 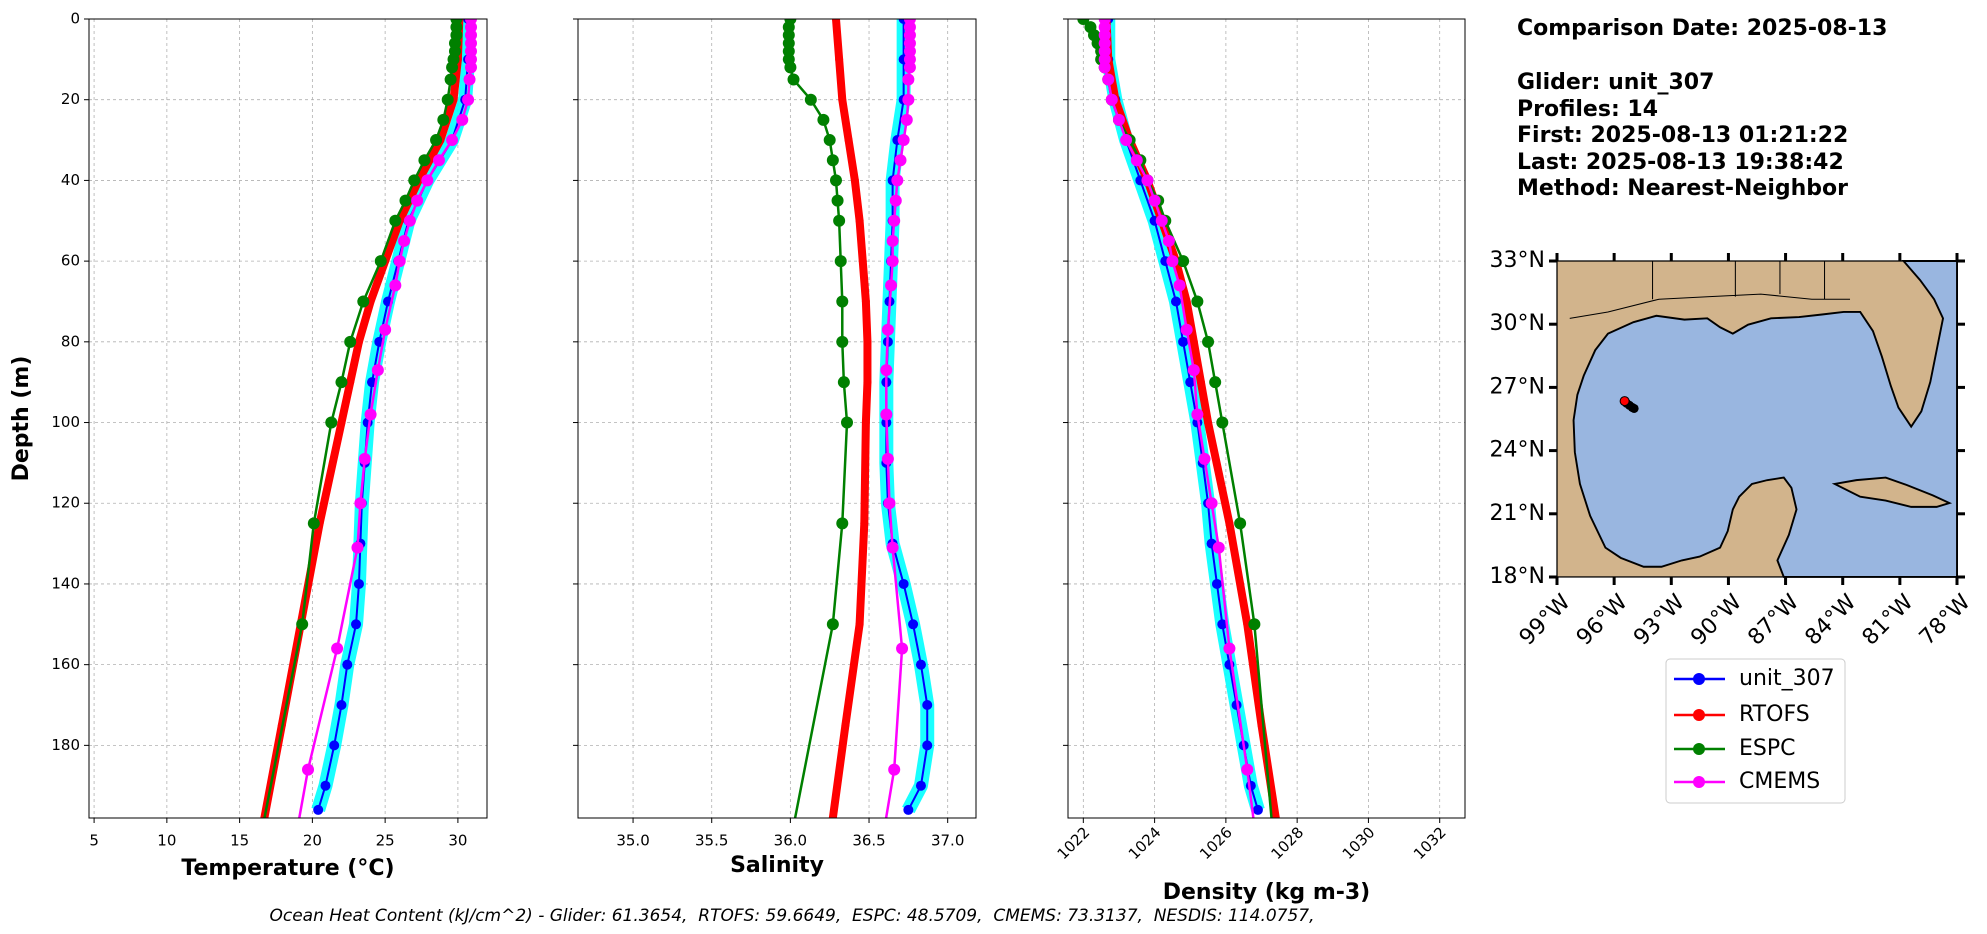 I want to click on map-y-tick-label: 27°N, so click(x=1517, y=386).